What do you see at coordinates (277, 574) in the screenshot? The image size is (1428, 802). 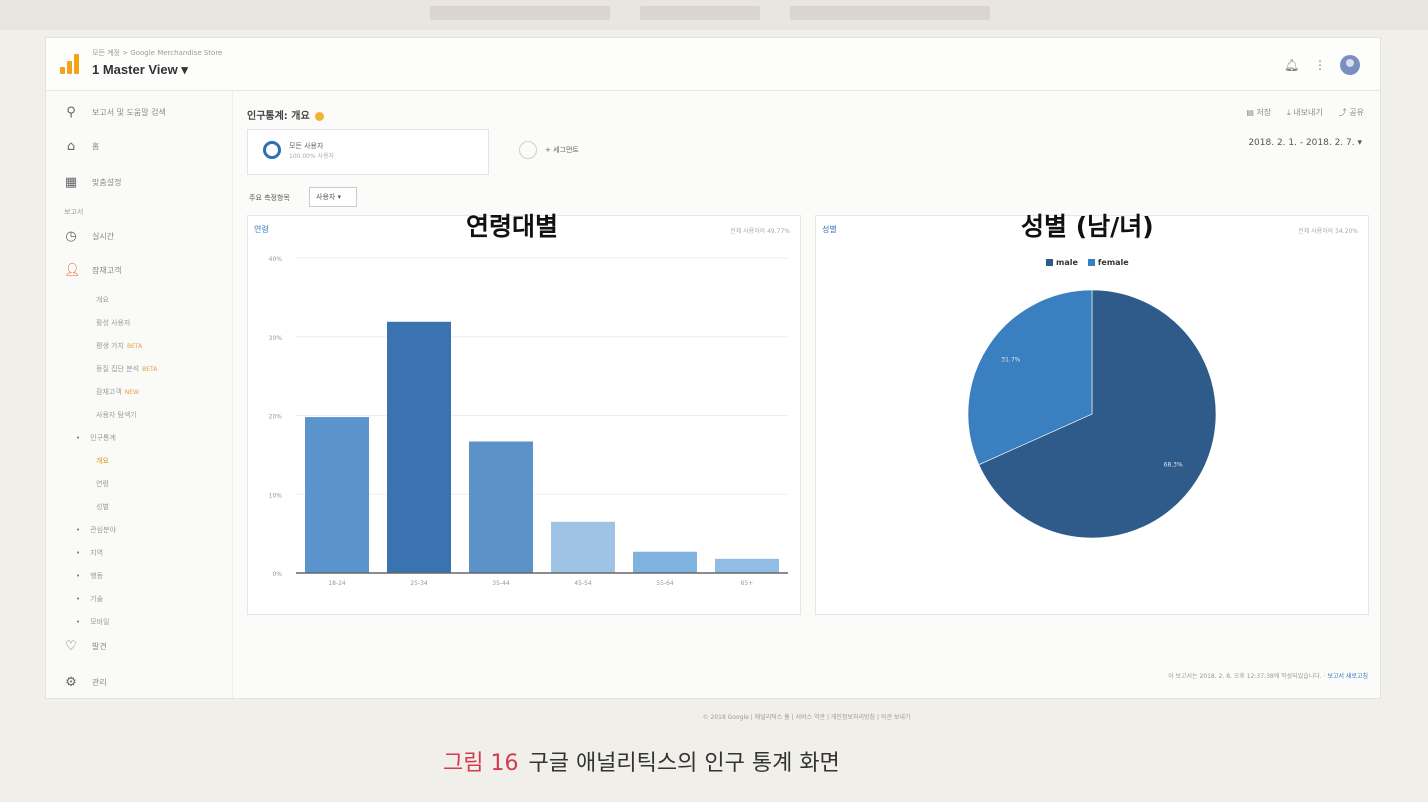 I see `y-tick-label: 0%` at bounding box center [277, 574].